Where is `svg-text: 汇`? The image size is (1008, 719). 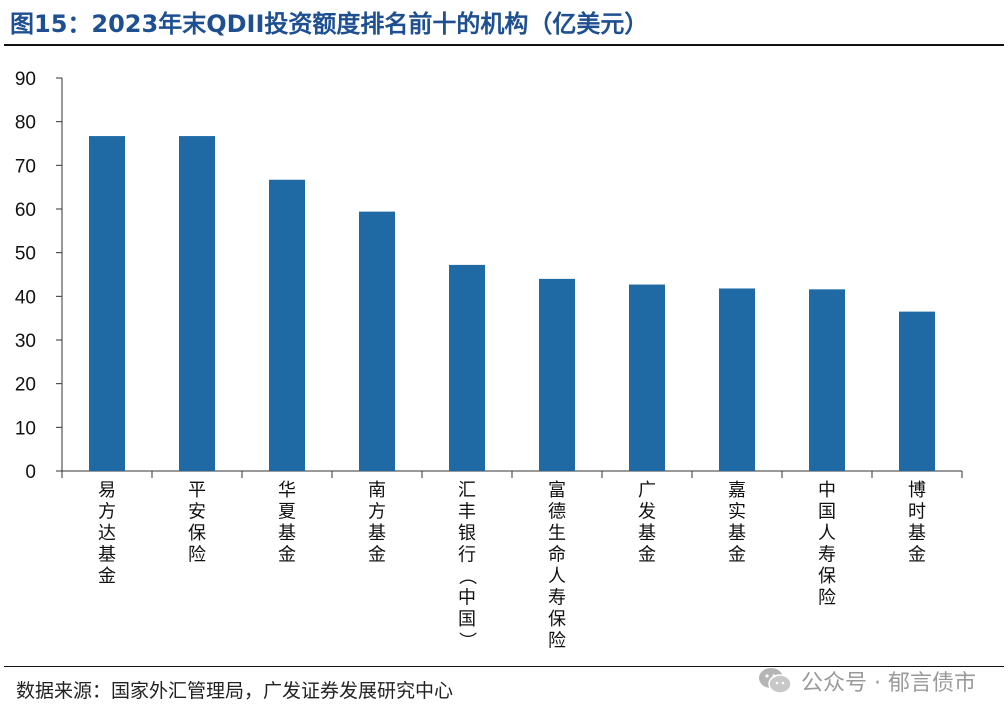
svg-text: 汇 is located at coordinates (467, 490).